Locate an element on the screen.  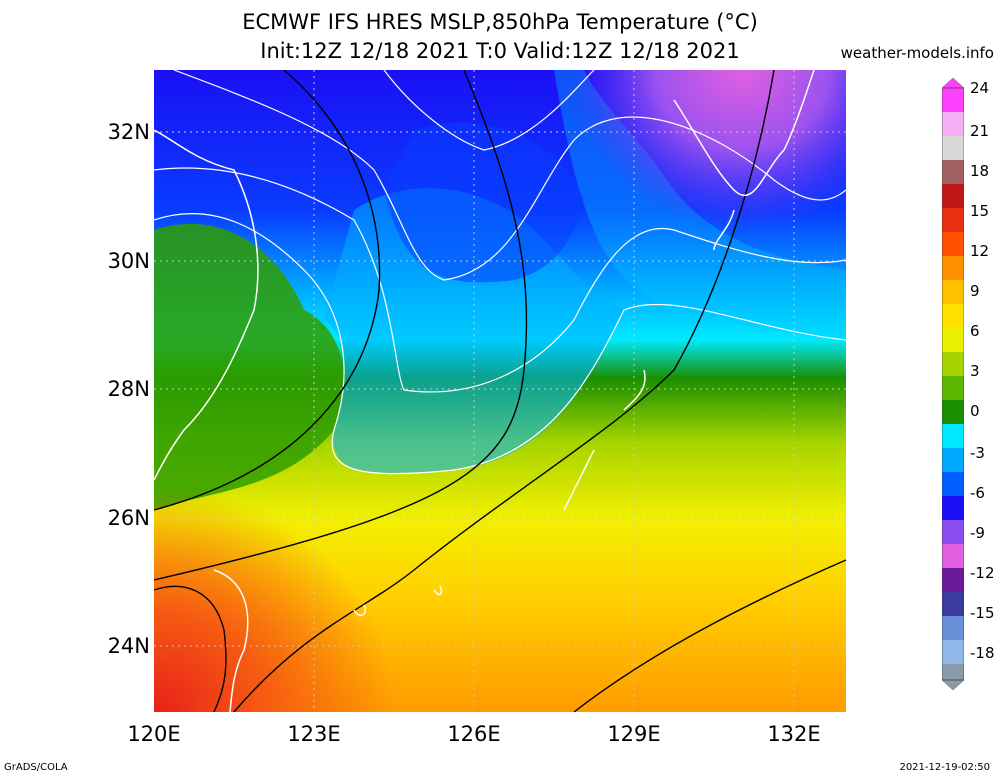
colorbar-label: 6 is located at coordinates (975, 331).